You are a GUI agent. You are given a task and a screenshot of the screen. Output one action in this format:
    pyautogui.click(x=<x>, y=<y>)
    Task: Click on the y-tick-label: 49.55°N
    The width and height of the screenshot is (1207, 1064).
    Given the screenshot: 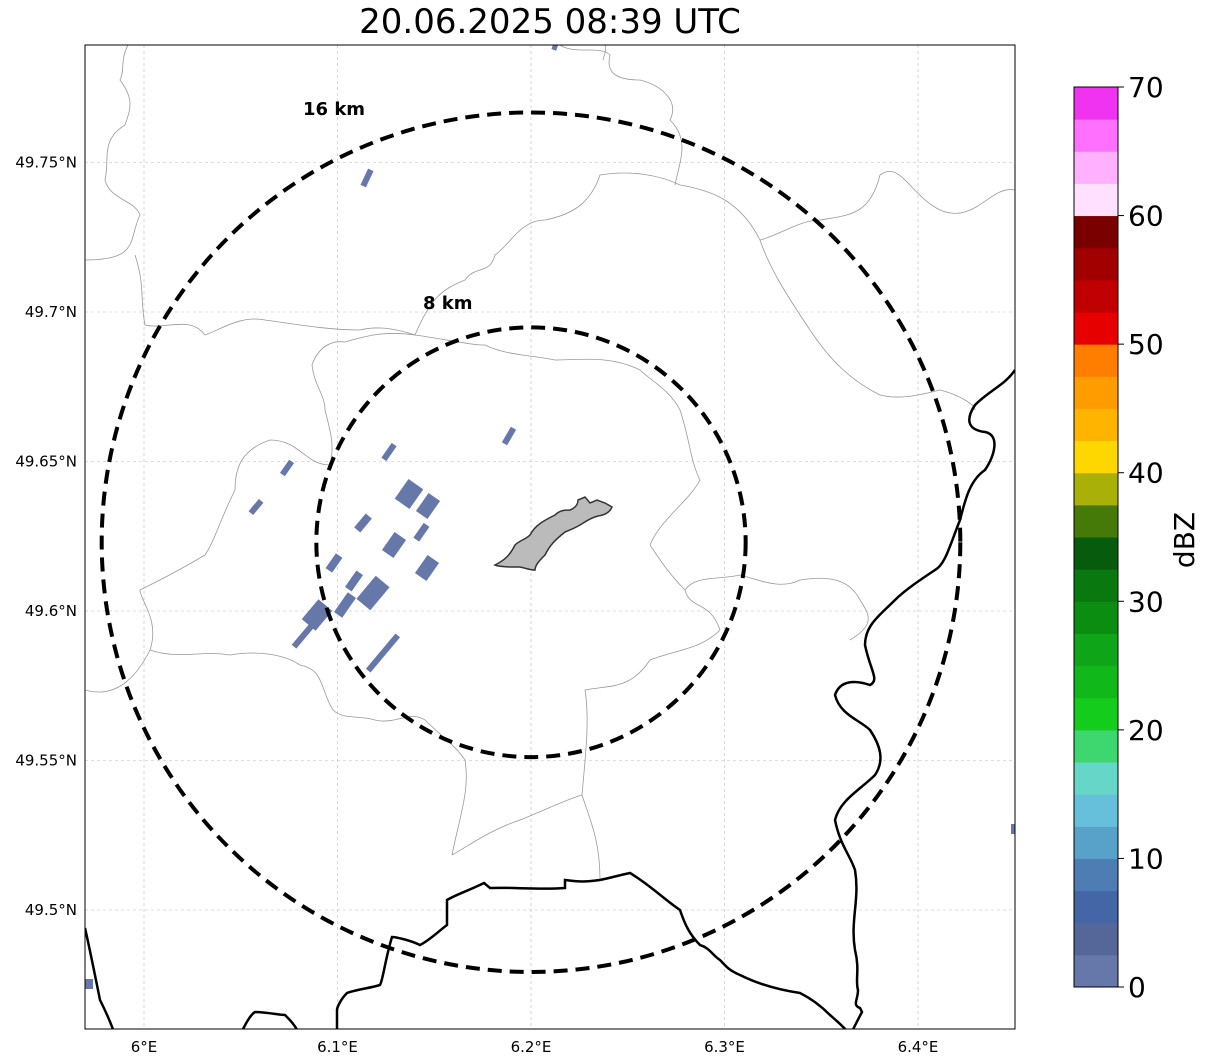 What is the action you would take?
    pyautogui.click(x=46, y=761)
    